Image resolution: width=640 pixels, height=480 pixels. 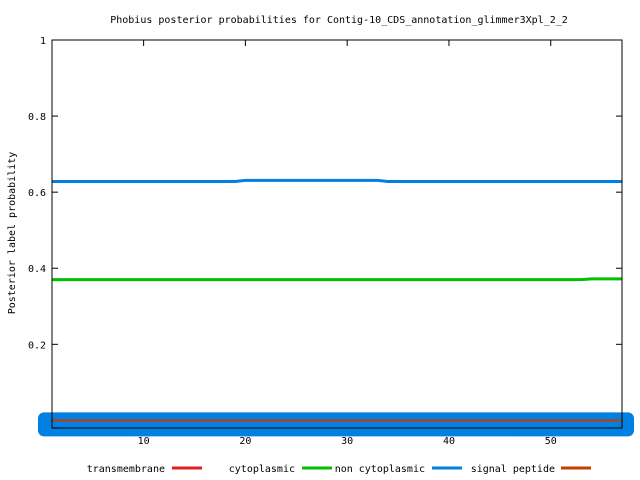 I want to click on x-tick-label: 40, so click(x=449, y=441).